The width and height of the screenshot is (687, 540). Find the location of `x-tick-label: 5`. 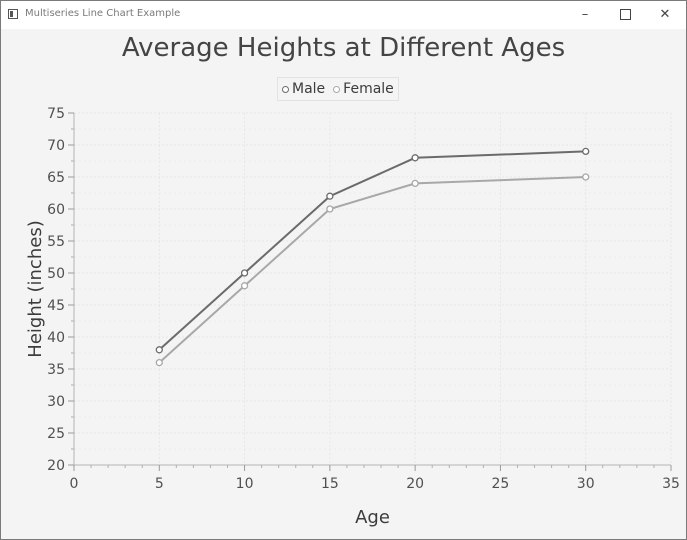

x-tick-label: 5 is located at coordinates (159, 484).